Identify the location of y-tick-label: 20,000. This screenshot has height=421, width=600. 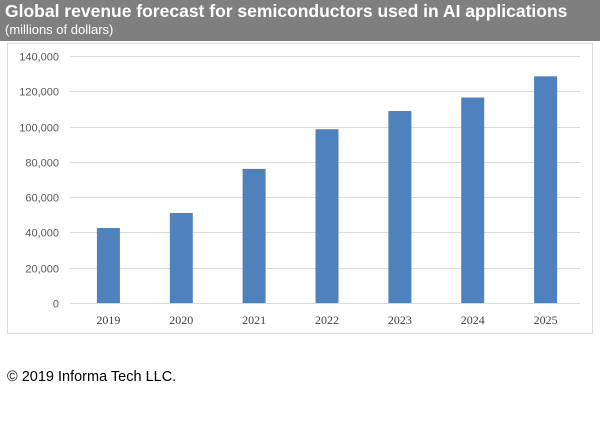
(42, 270).